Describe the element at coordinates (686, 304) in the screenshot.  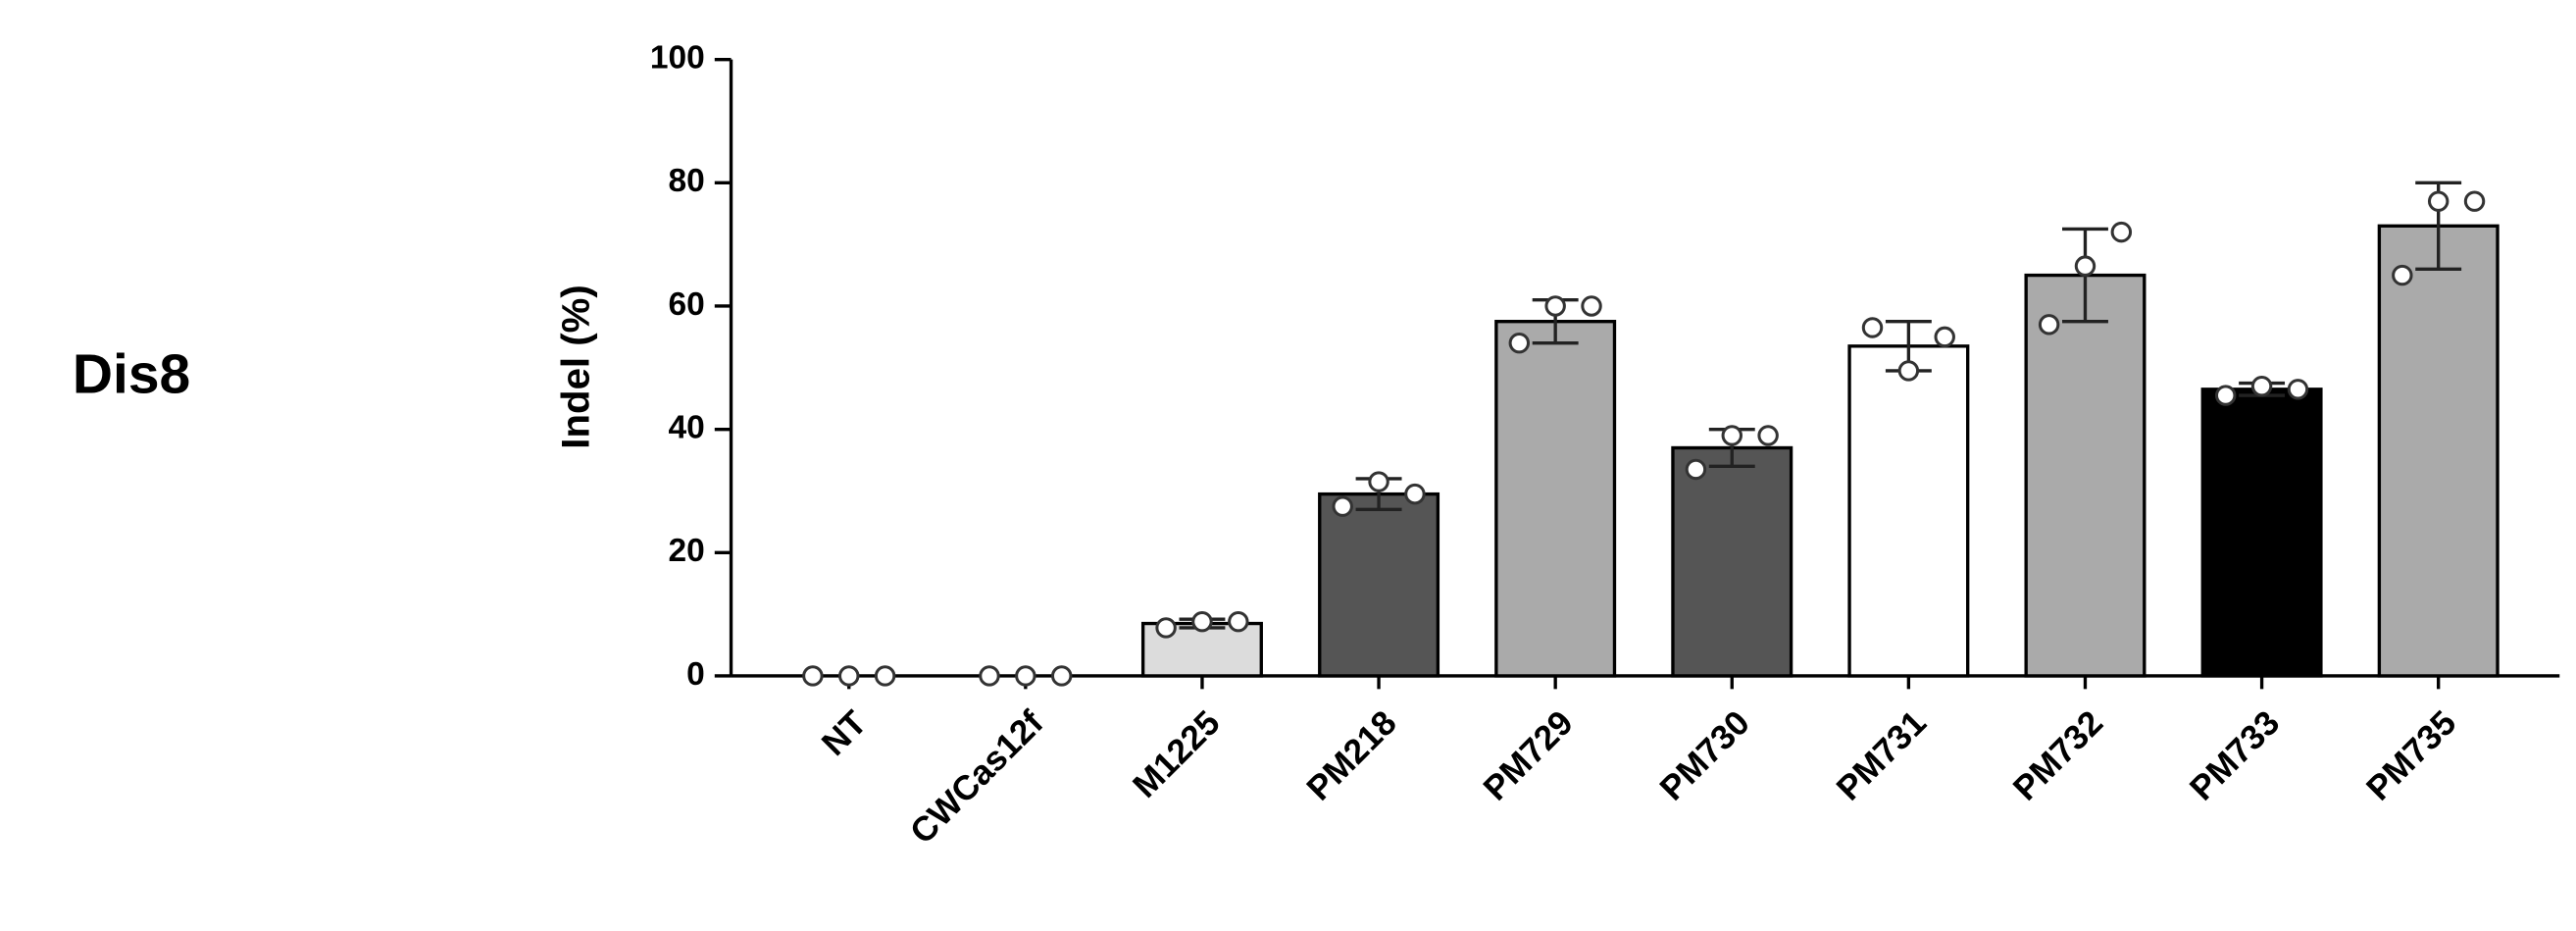
I see `y-tick-label: 60` at that location.